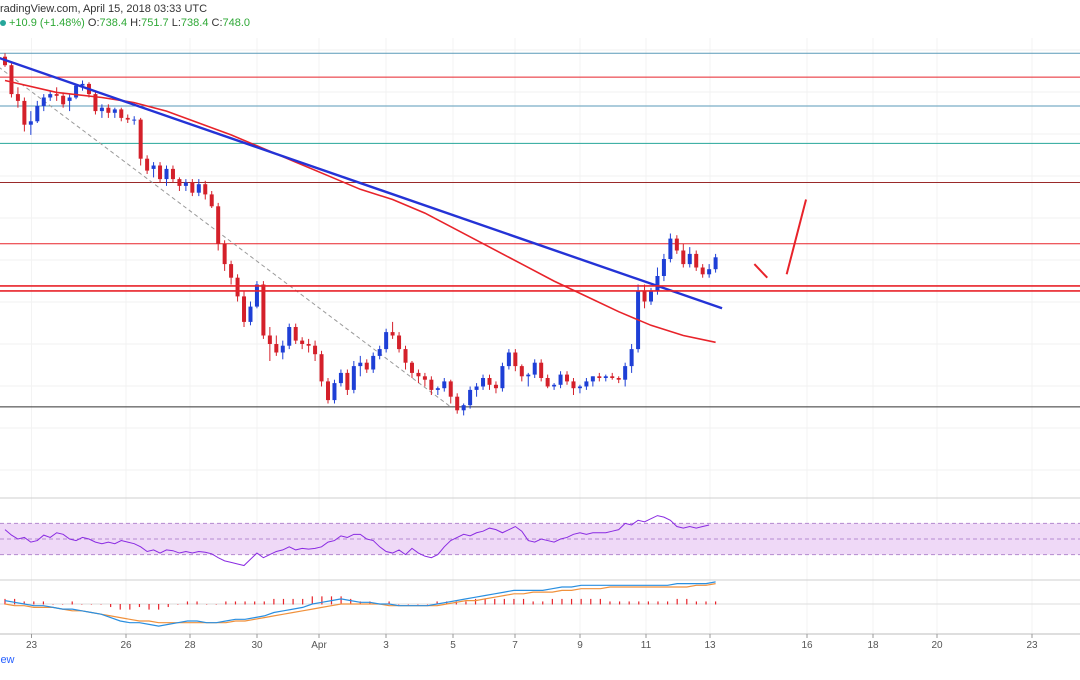 This screenshot has width=1080, height=680. I want to click on x-tick-label: 7, so click(515, 645).